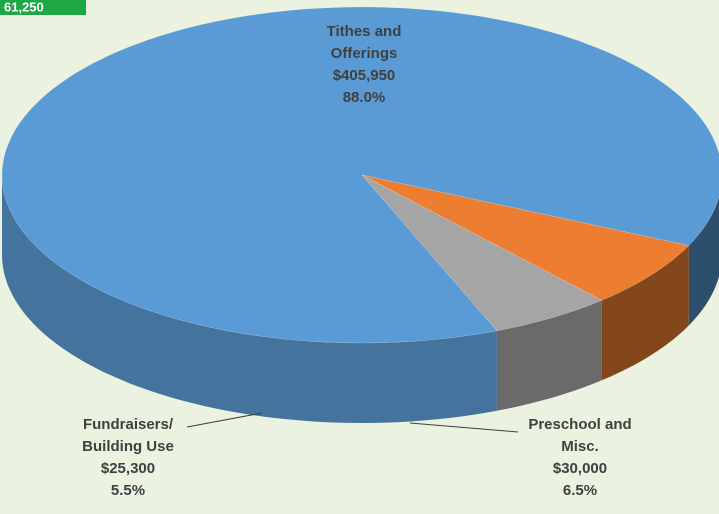 Image resolution: width=719 pixels, height=514 pixels. I want to click on total-badge-text: 61,250, so click(24, 7).